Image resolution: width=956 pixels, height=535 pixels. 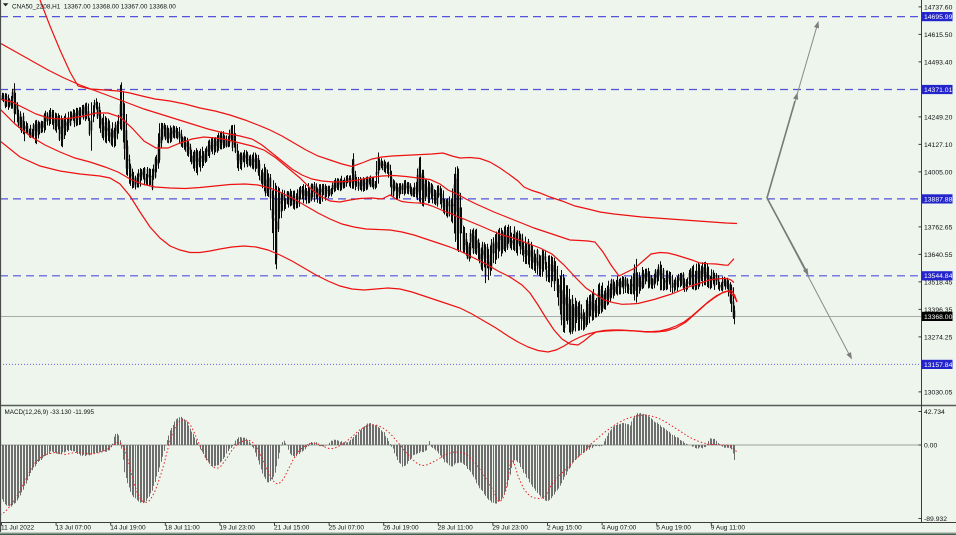 I want to click on svg-text: 14371.01, so click(x=938, y=90).